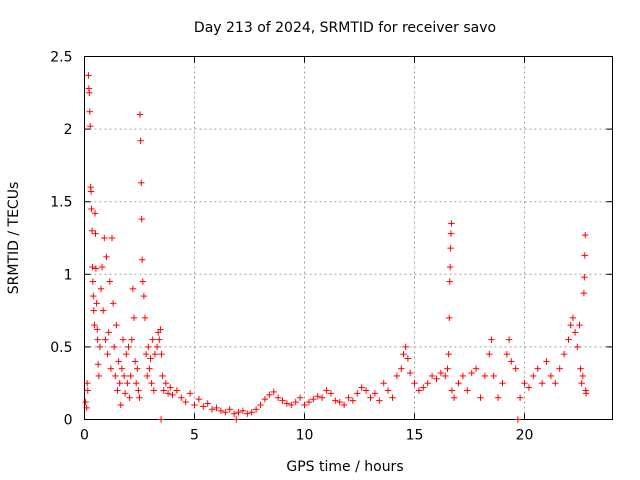  What do you see at coordinates (68, 421) in the screenshot?
I see `y-tick-label: 0` at bounding box center [68, 421].